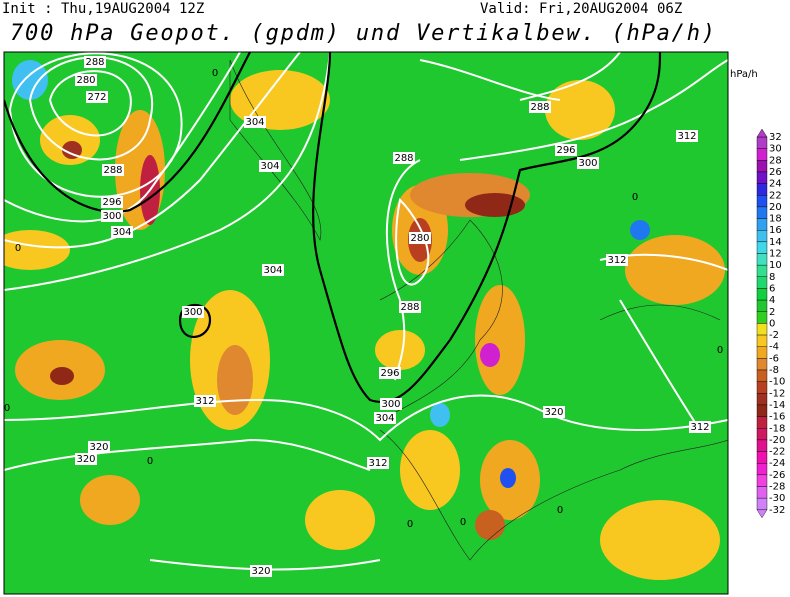 The image size is (790, 597). I want to click on colorbar-tick-label: 30, so click(775, 149).